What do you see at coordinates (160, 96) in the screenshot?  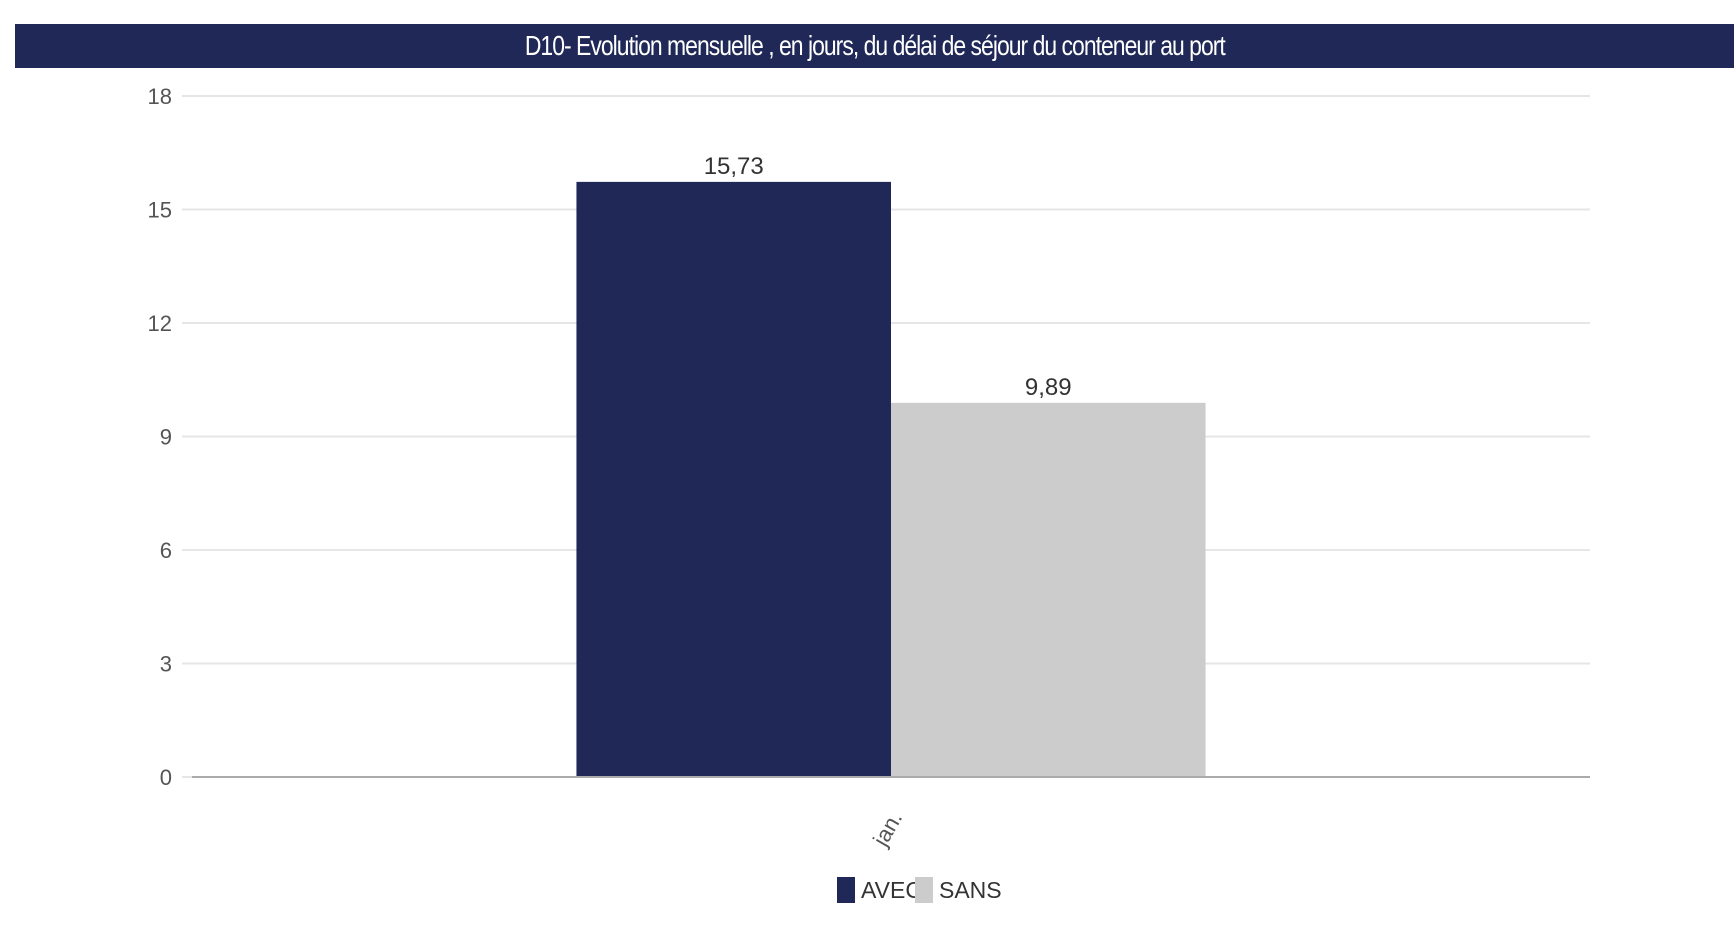 I see `y-tick-label: 18` at bounding box center [160, 96].